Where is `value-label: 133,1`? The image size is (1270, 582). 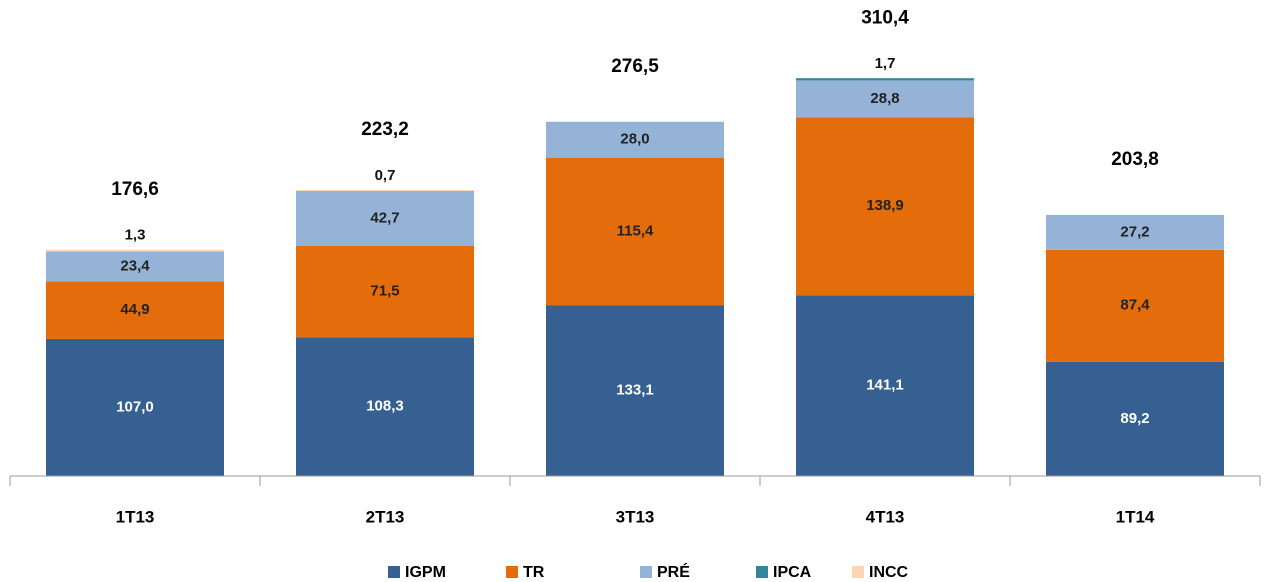
value-label: 133,1 is located at coordinates (635, 390).